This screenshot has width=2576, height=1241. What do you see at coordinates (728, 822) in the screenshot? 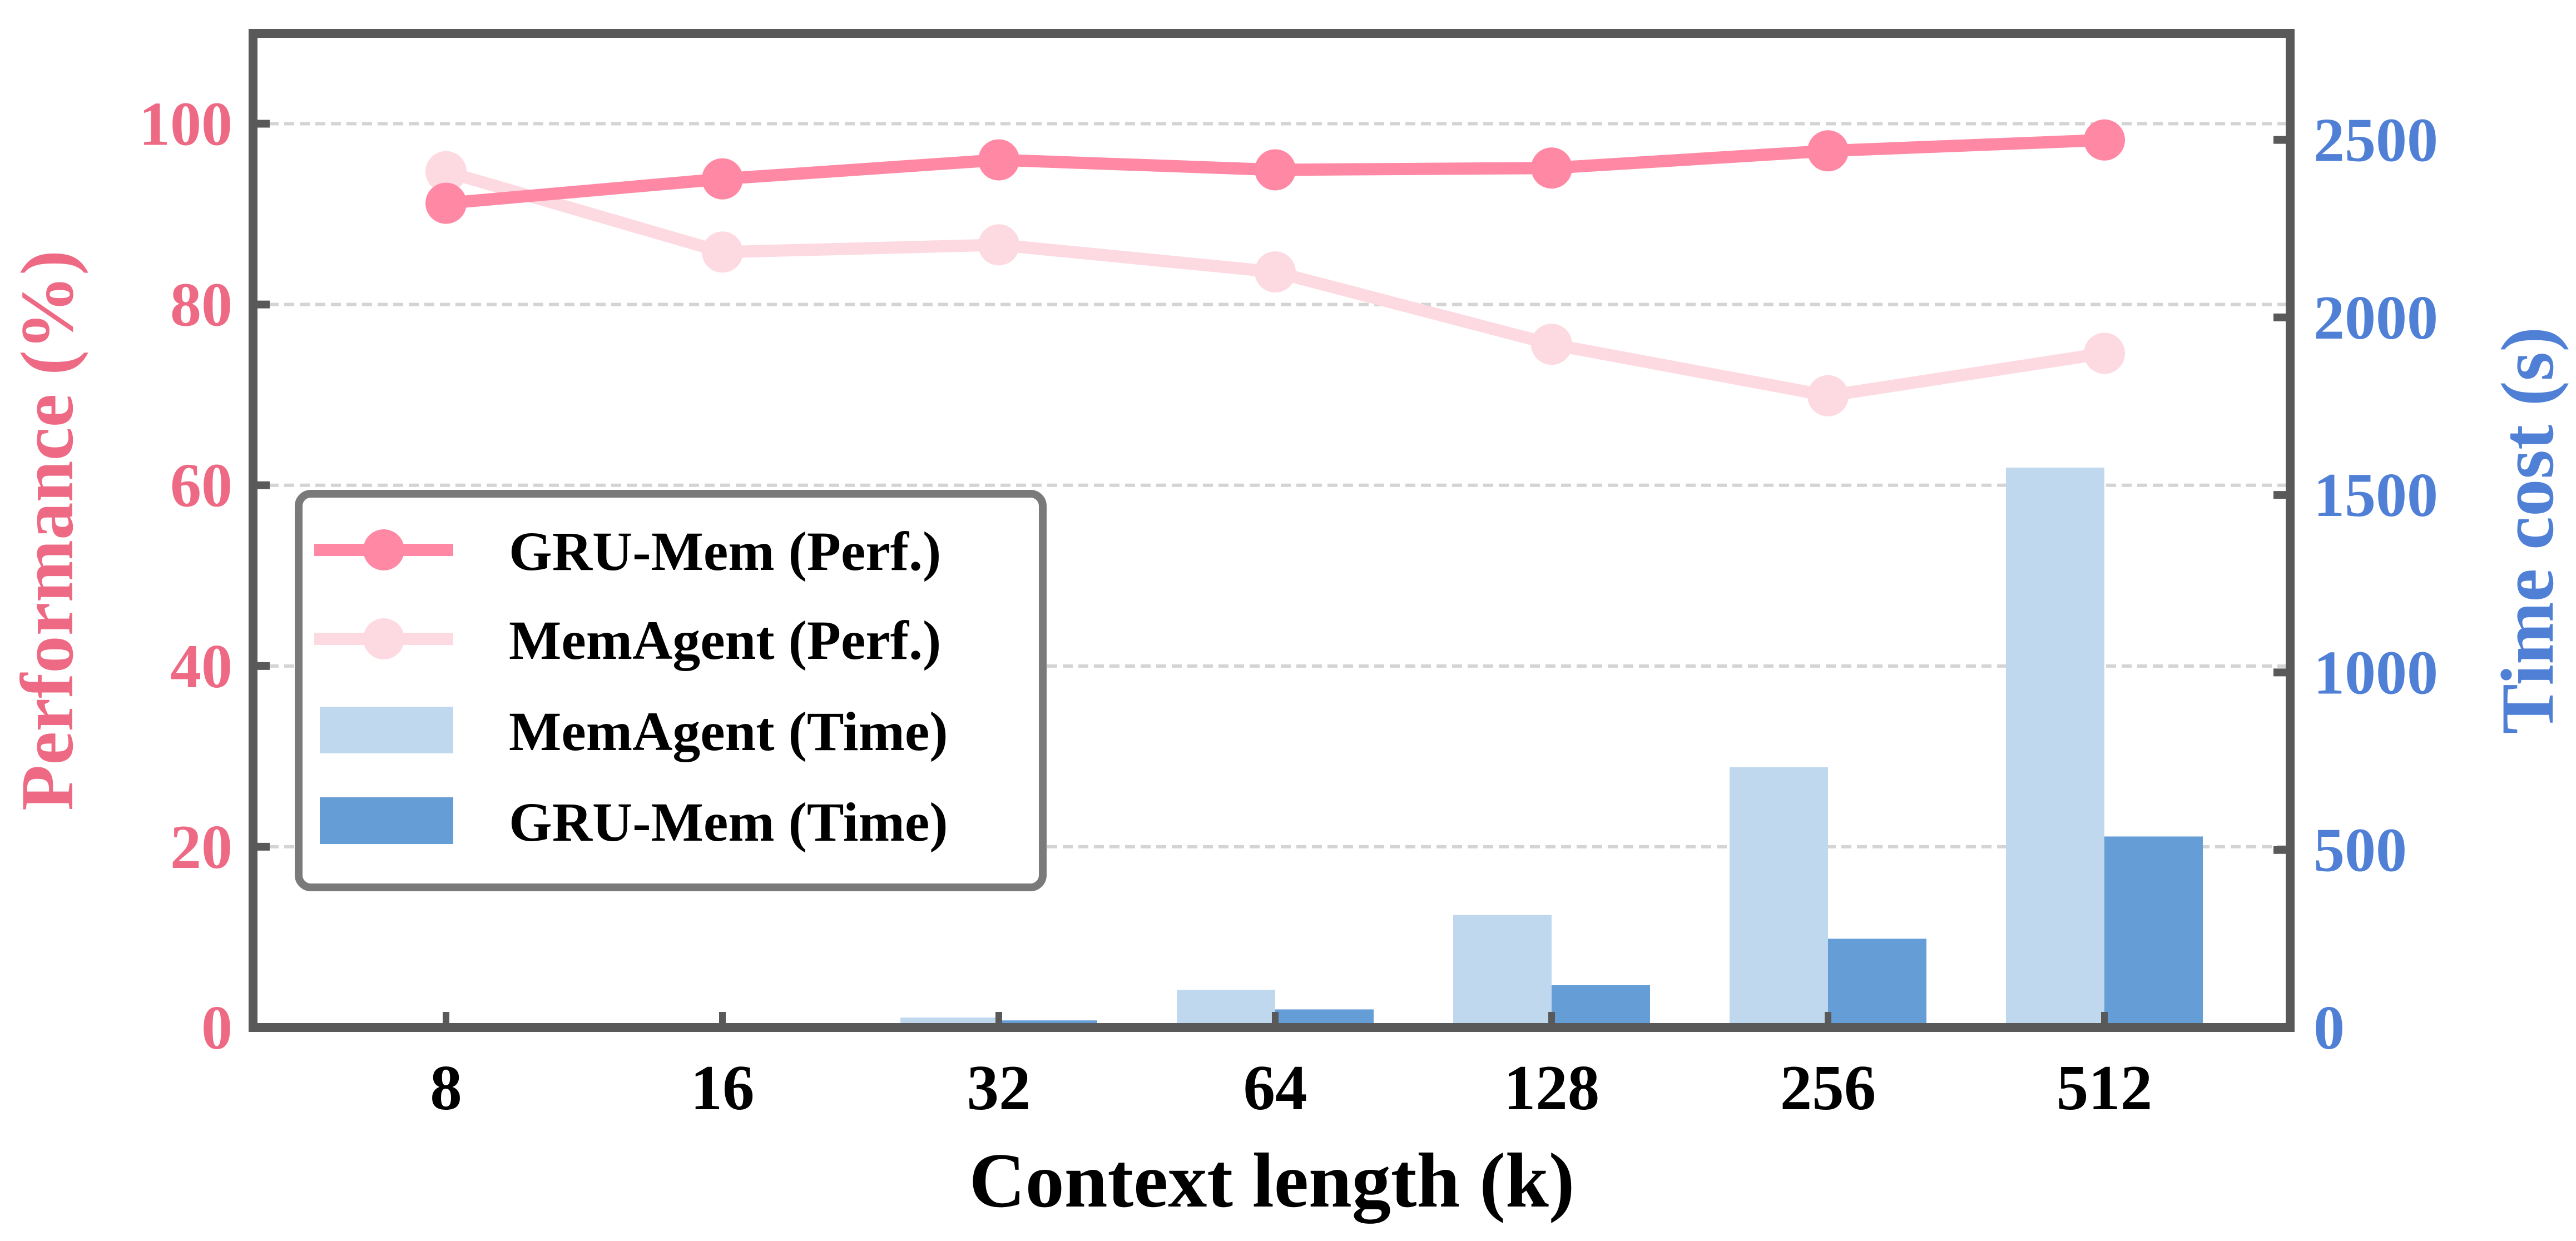
I see `legend-label: GRU-Mem (Time)` at bounding box center [728, 822].